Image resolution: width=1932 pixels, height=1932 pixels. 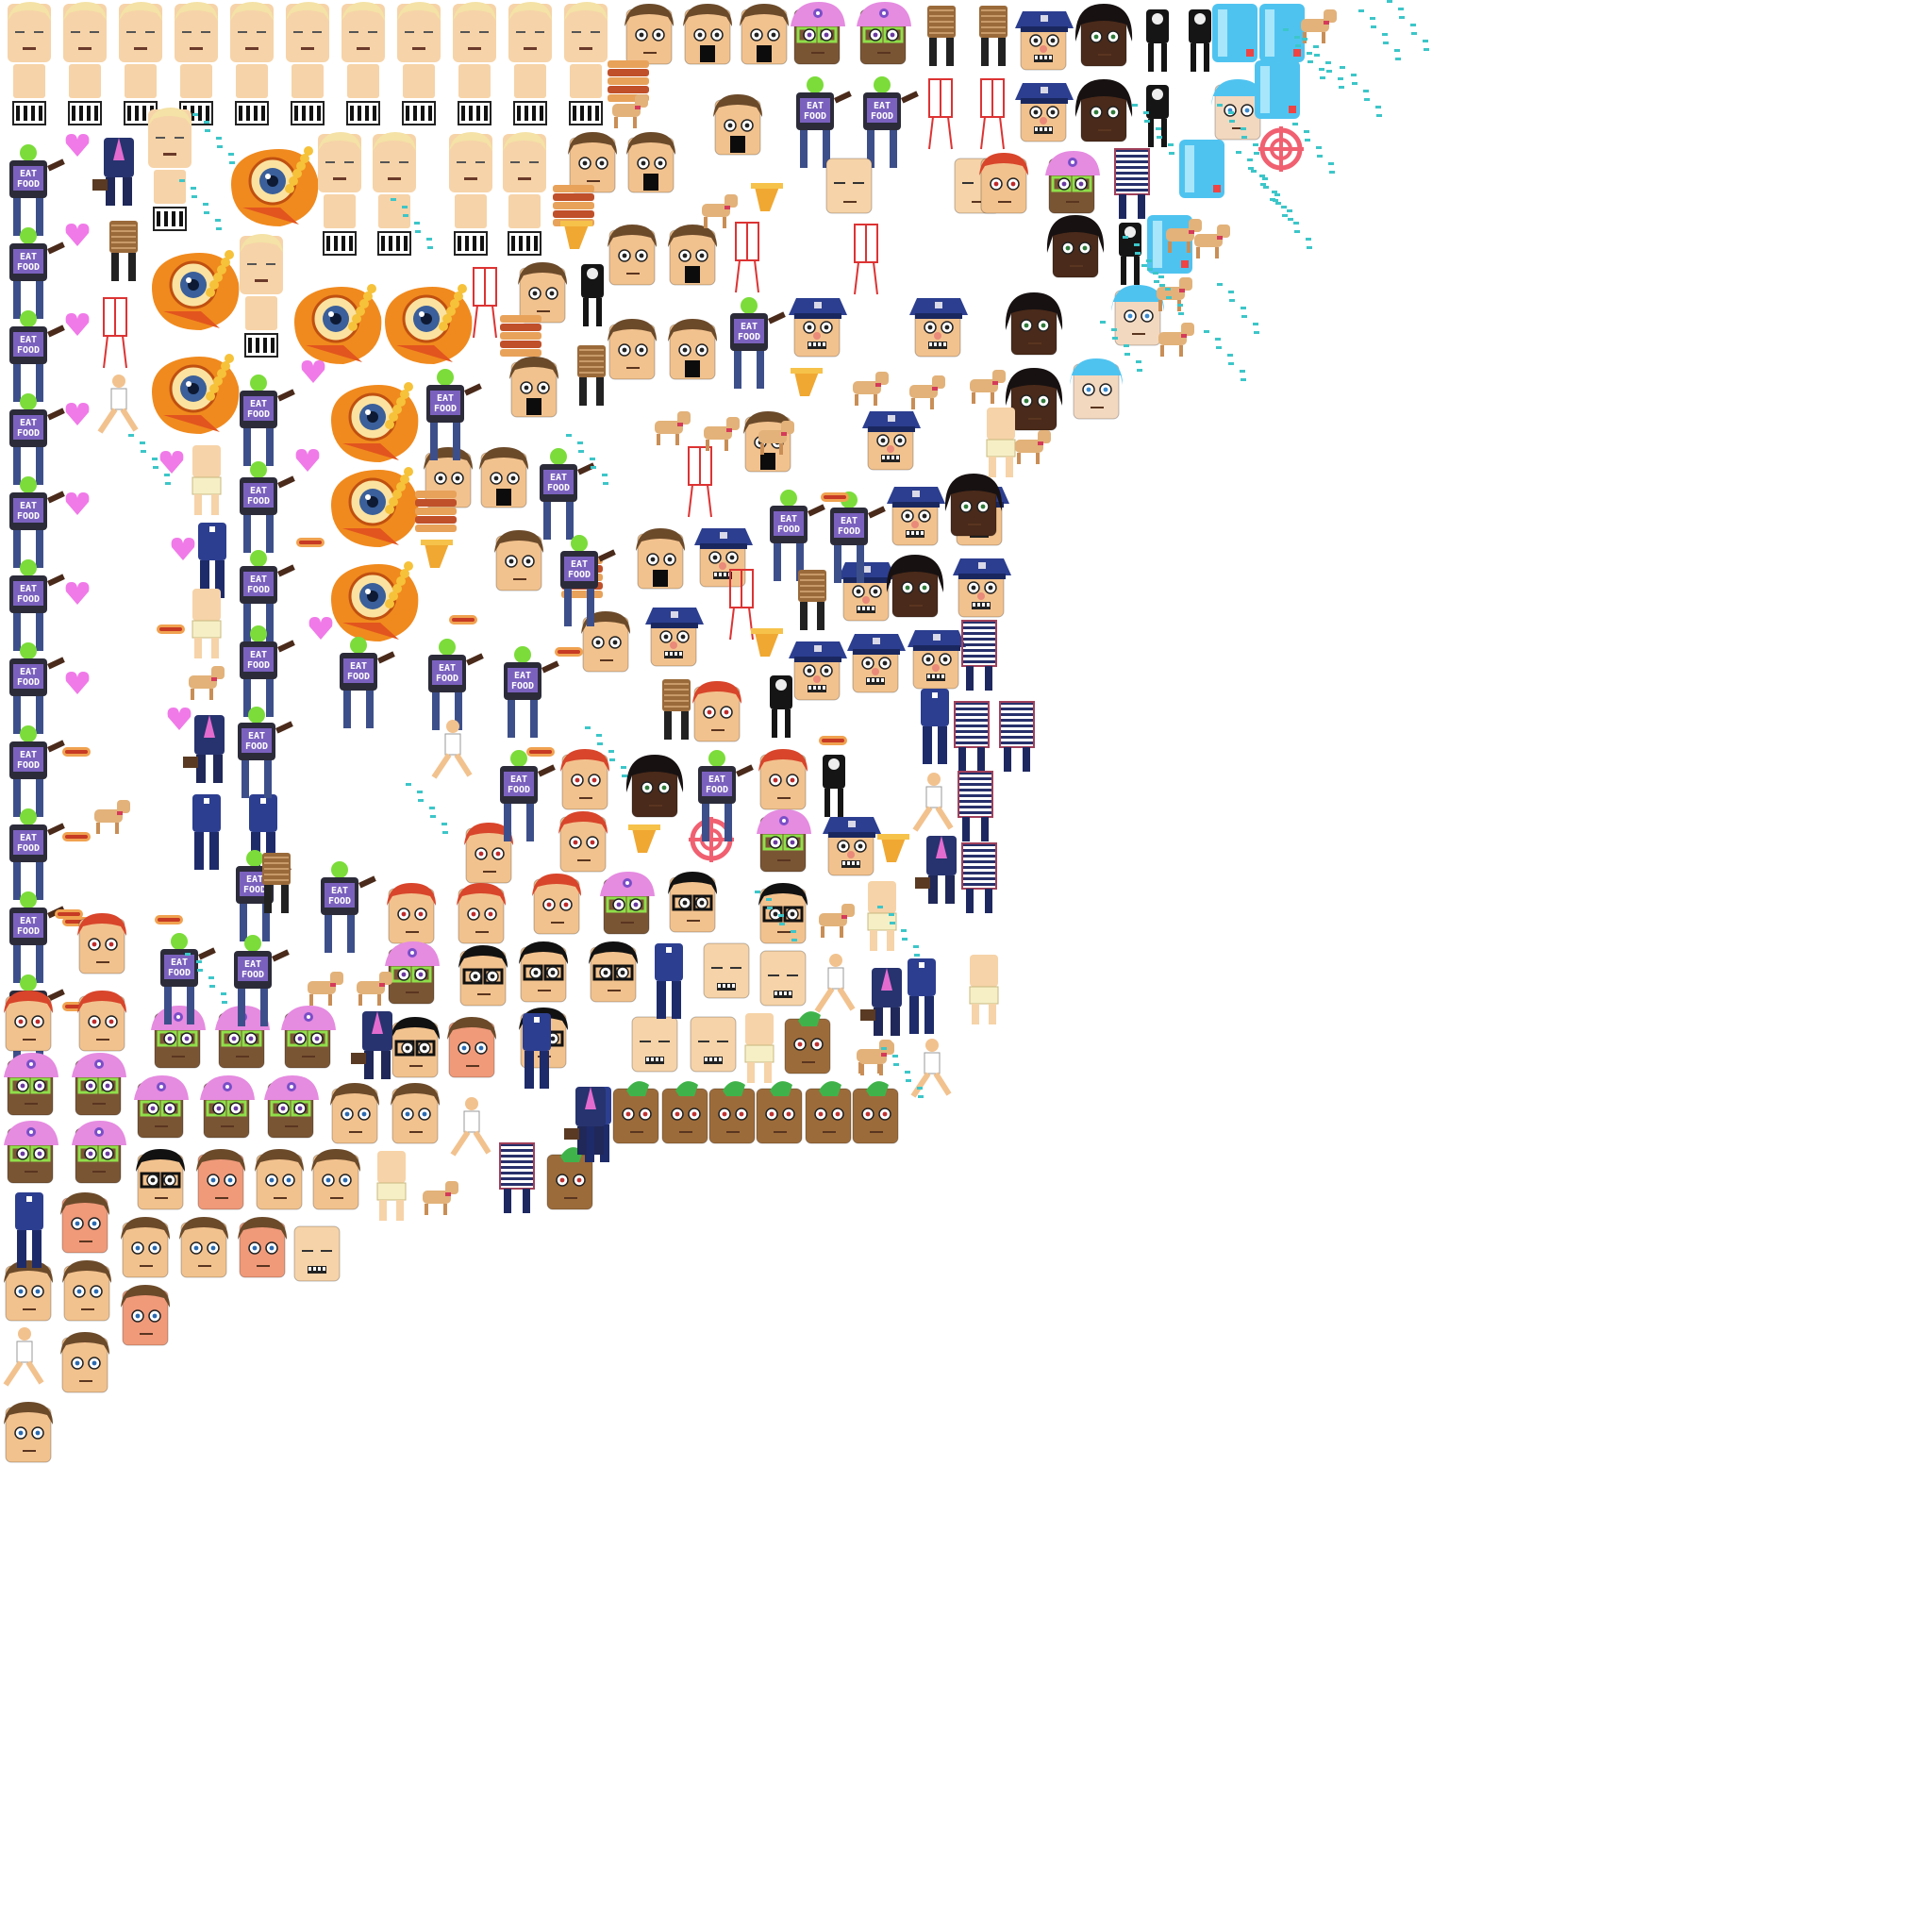 What do you see at coordinates (737, 125) in the screenshot?
I see `brown-hair-man-screaming` at bounding box center [737, 125].